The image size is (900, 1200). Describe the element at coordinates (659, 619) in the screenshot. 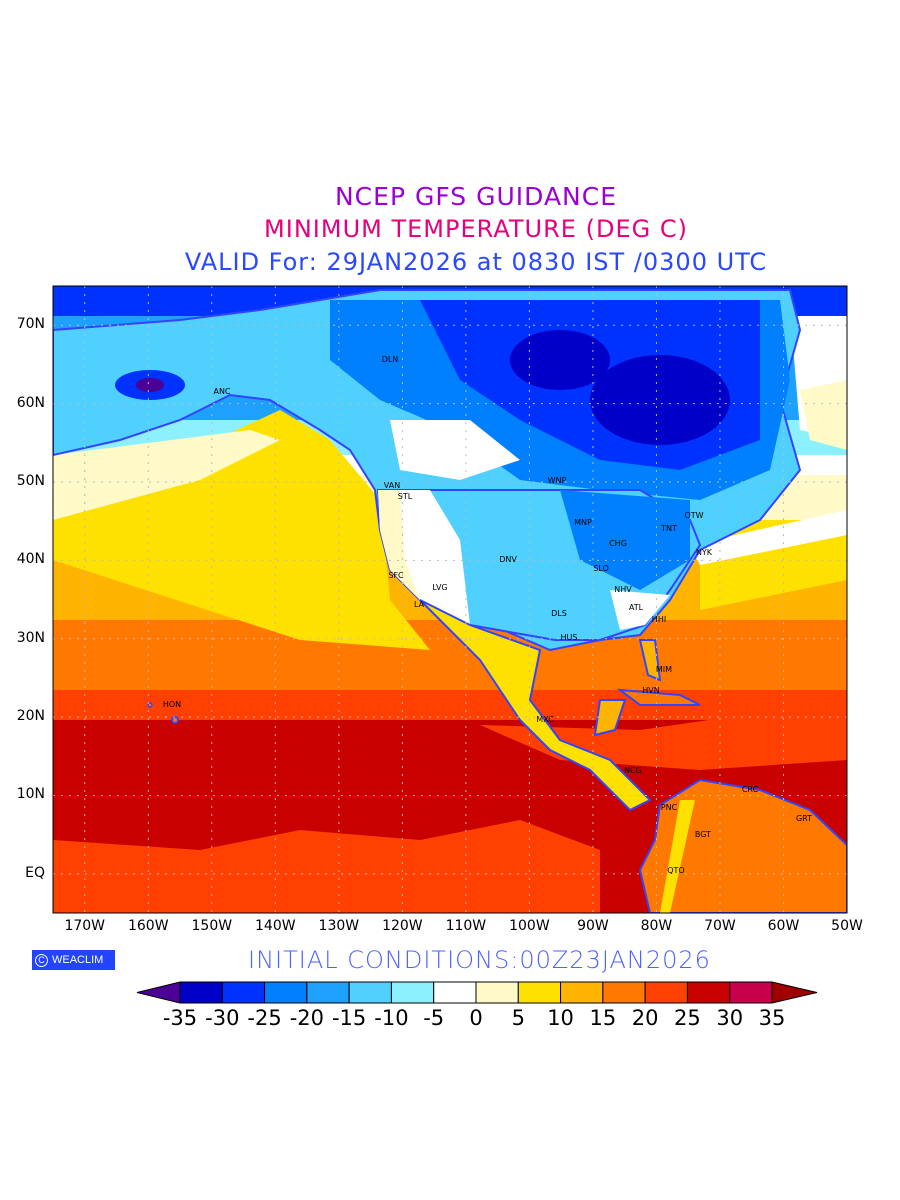

I see `city-label: HHI` at that location.